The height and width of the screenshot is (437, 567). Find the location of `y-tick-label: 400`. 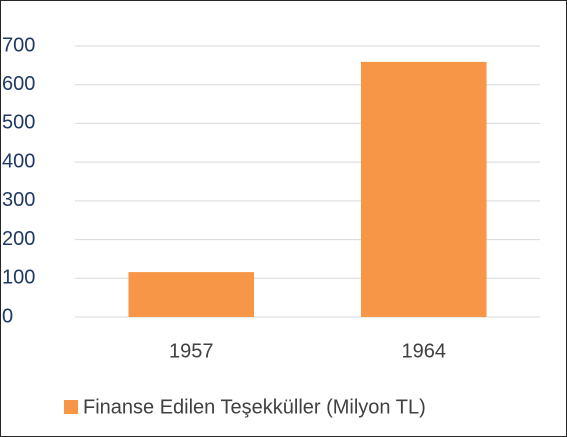

y-tick-label: 400 is located at coordinates (18, 161).